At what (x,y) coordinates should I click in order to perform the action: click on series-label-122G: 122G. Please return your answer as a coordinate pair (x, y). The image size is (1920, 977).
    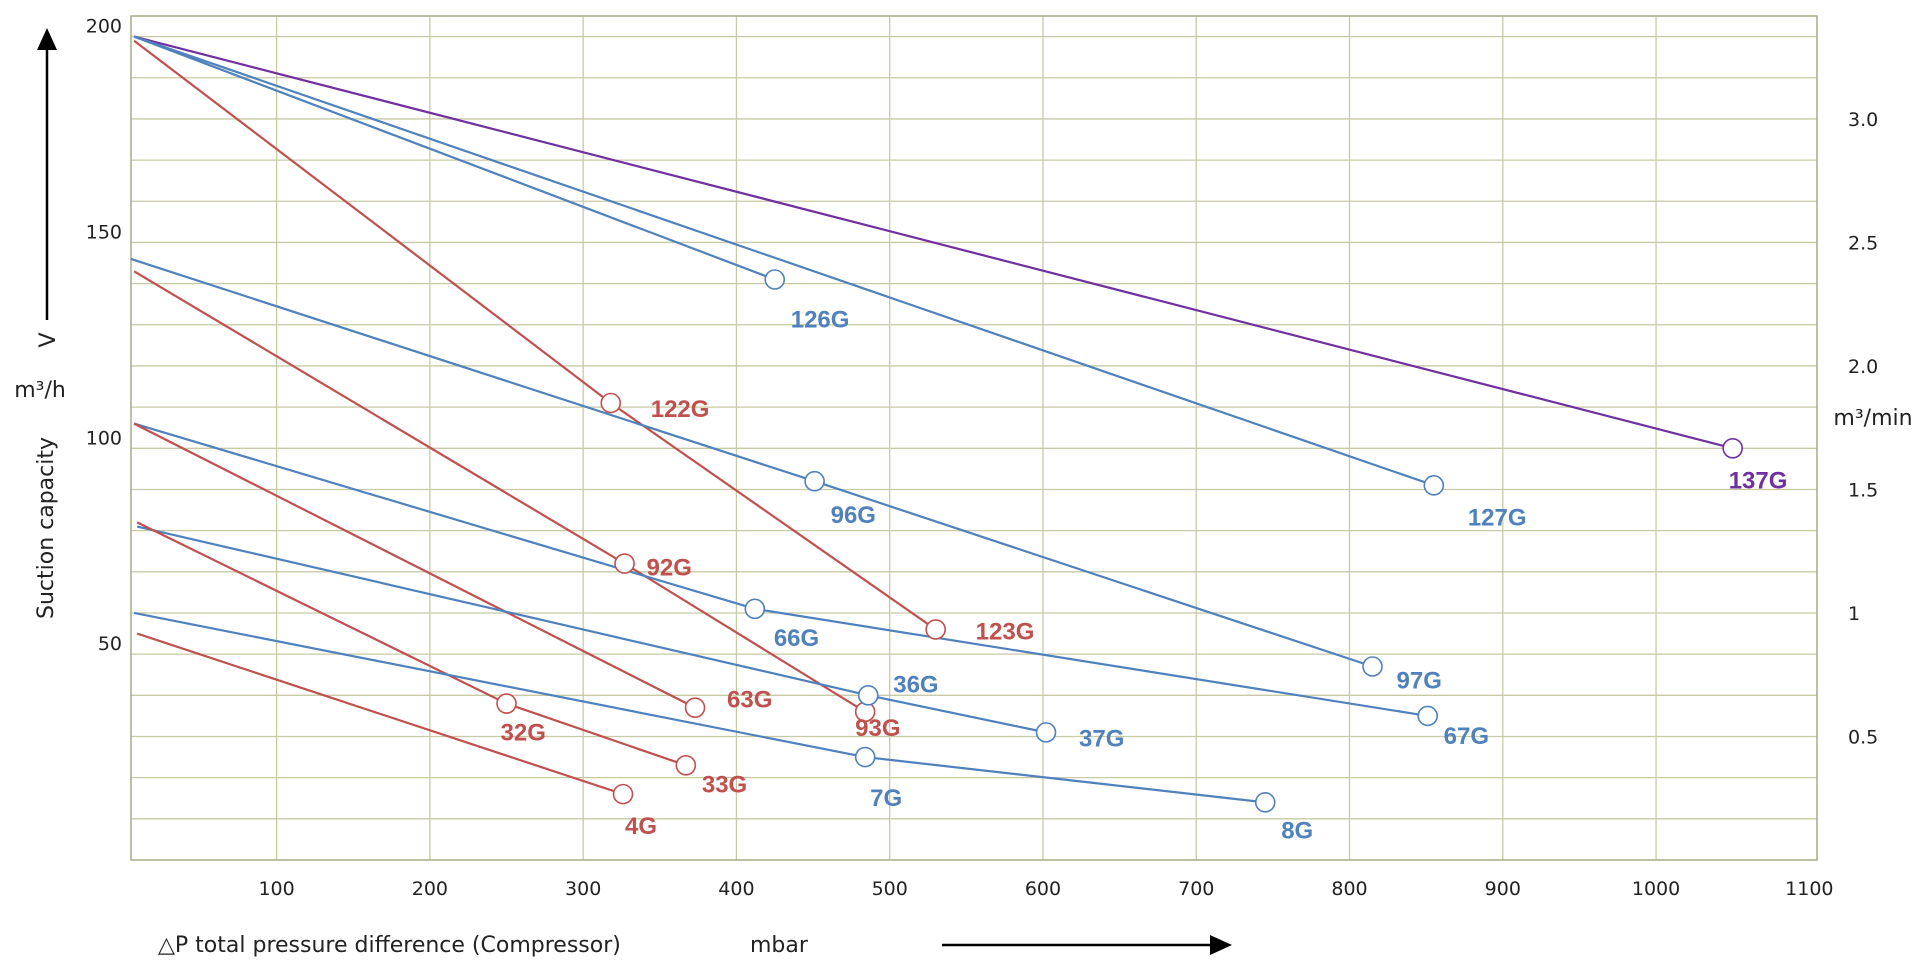
    Looking at the image, I should click on (680, 409).